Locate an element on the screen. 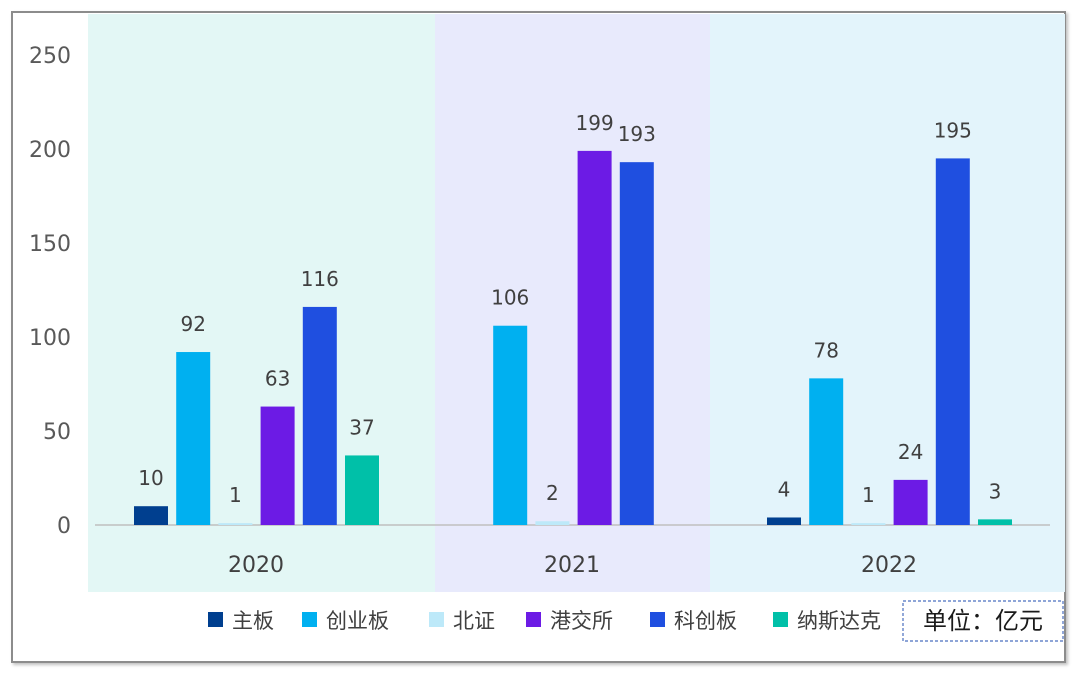  bar-2020-港交所 is located at coordinates (277, 465).